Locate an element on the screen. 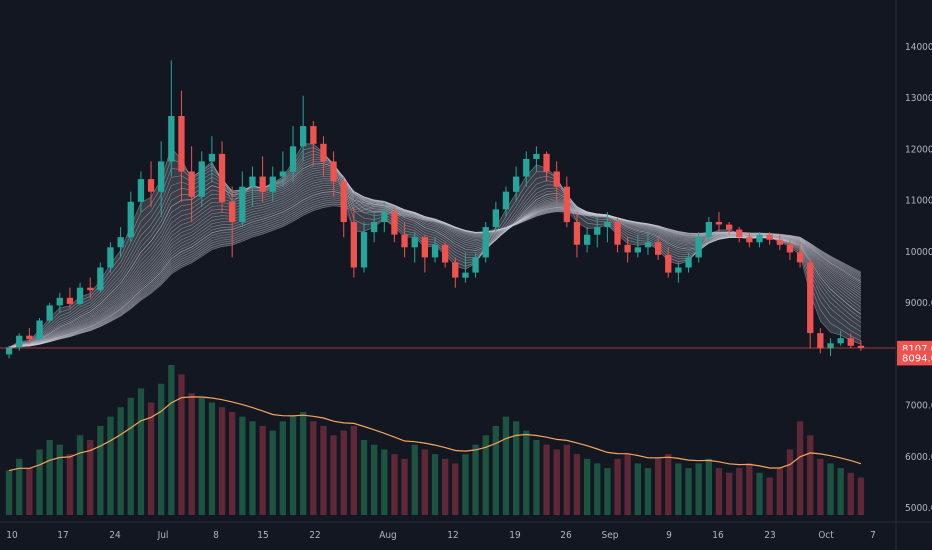 The width and height of the screenshot is (932, 550). time-axis-label: 19 is located at coordinates (515, 535).